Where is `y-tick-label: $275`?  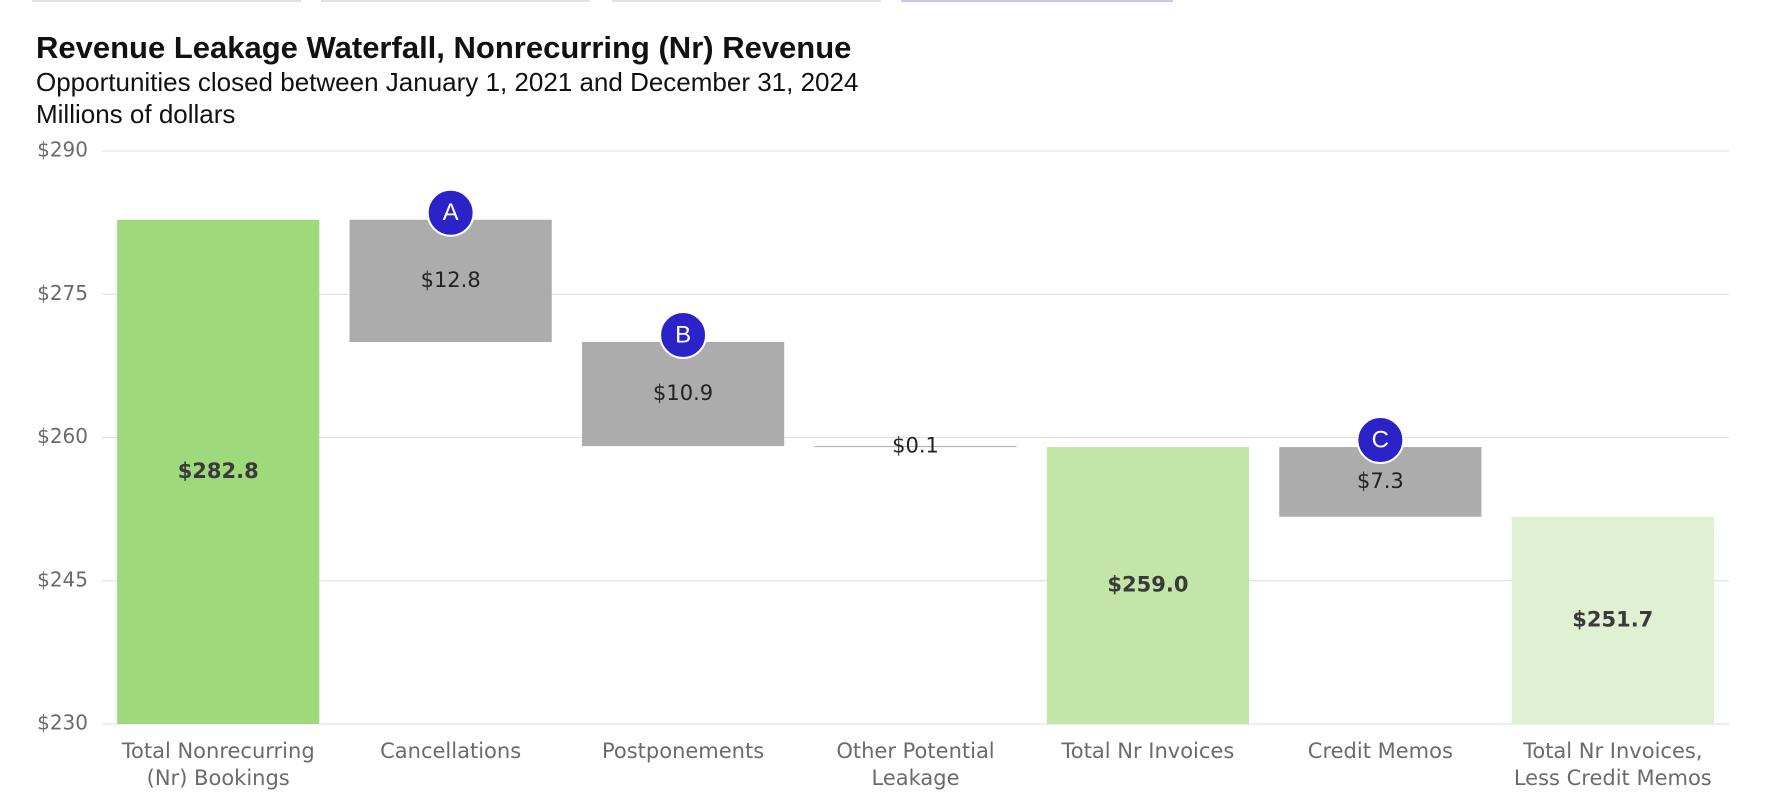
y-tick-label: $275 is located at coordinates (62, 293).